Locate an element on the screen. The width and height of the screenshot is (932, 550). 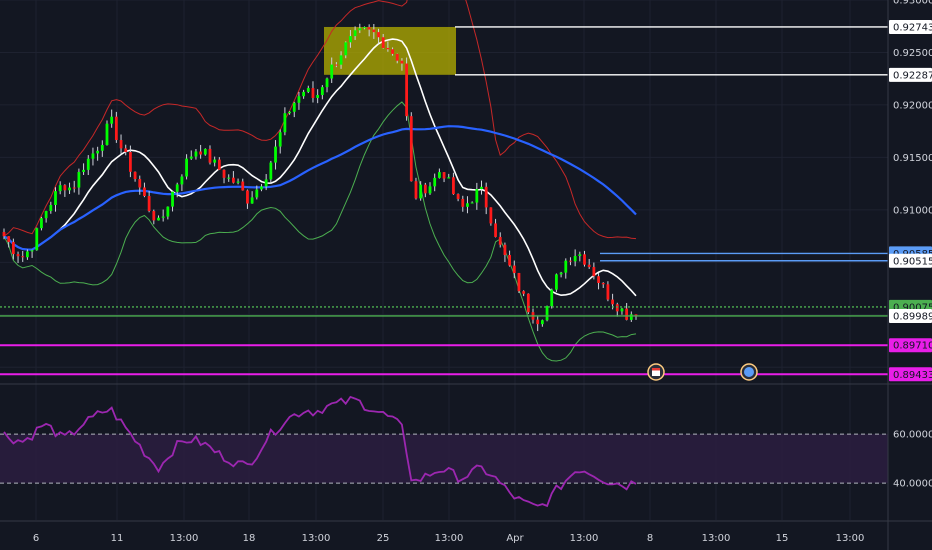
calendar-event-marker is located at coordinates (656, 372).